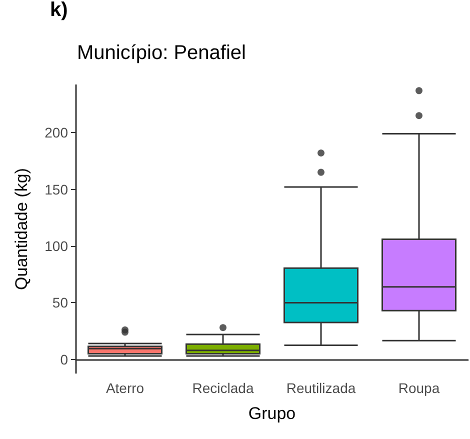 The width and height of the screenshot is (470, 439). What do you see at coordinates (125, 388) in the screenshot?
I see `x-tick-label: Aterro` at bounding box center [125, 388].